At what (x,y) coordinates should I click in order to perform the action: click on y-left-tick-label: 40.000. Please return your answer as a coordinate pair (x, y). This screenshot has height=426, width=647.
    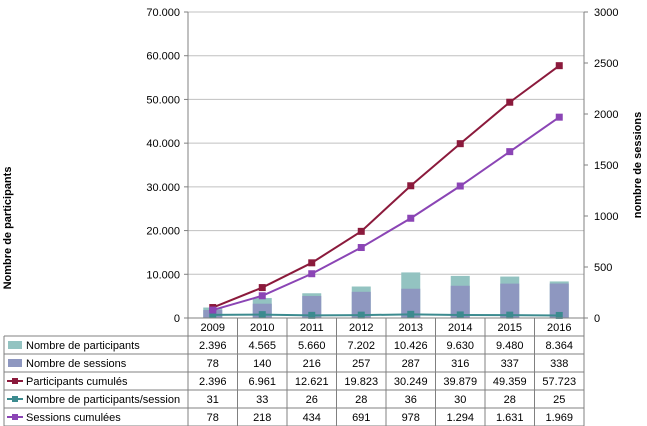
    Looking at the image, I should click on (163, 144).